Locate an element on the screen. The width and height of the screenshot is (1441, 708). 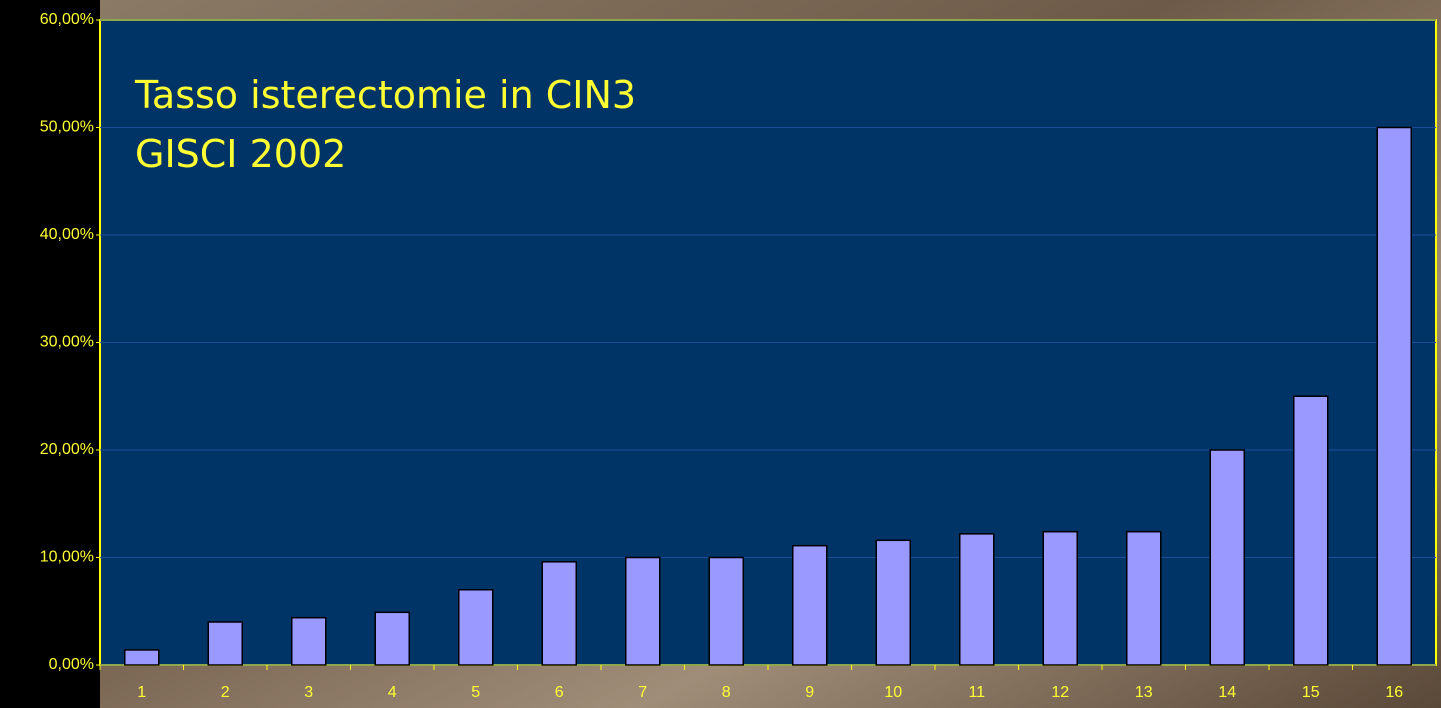
x-tick-label: 5 is located at coordinates (475, 692).